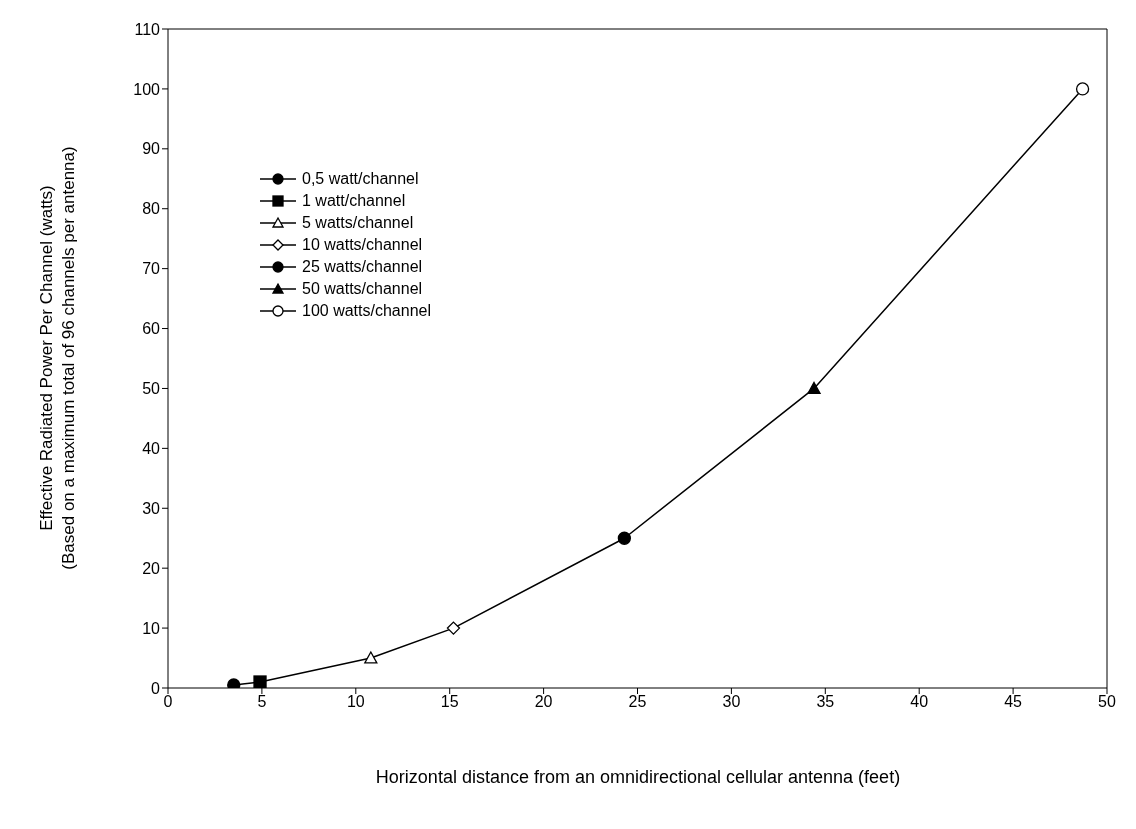 The image size is (1136, 829). I want to click on x-tick-label: 30, so click(731, 702).